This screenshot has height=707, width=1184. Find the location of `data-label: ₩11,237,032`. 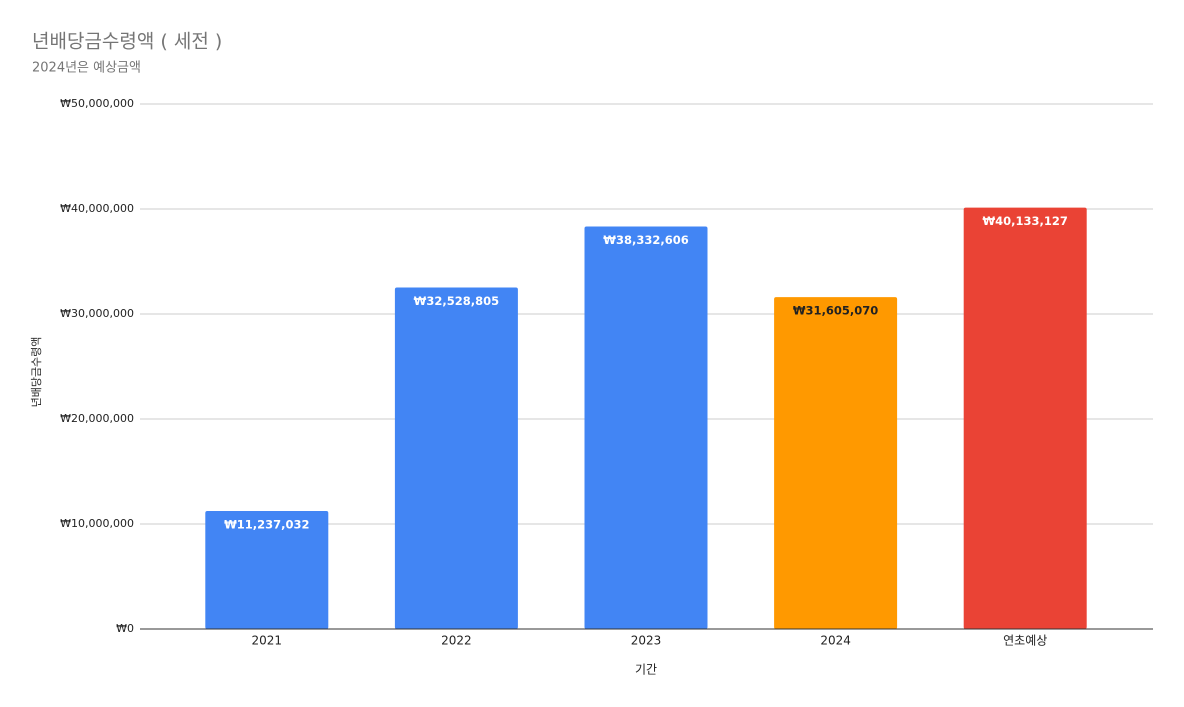

data-label: ₩11,237,032 is located at coordinates (266, 525).